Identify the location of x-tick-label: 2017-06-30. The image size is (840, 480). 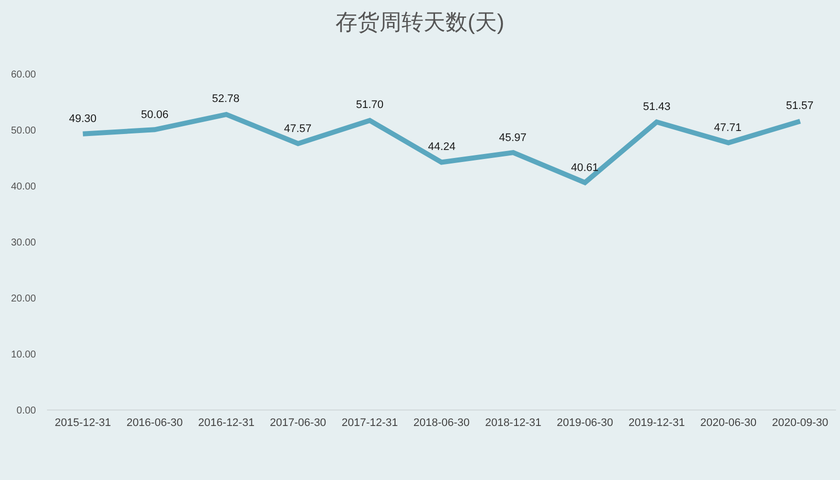
(298, 423).